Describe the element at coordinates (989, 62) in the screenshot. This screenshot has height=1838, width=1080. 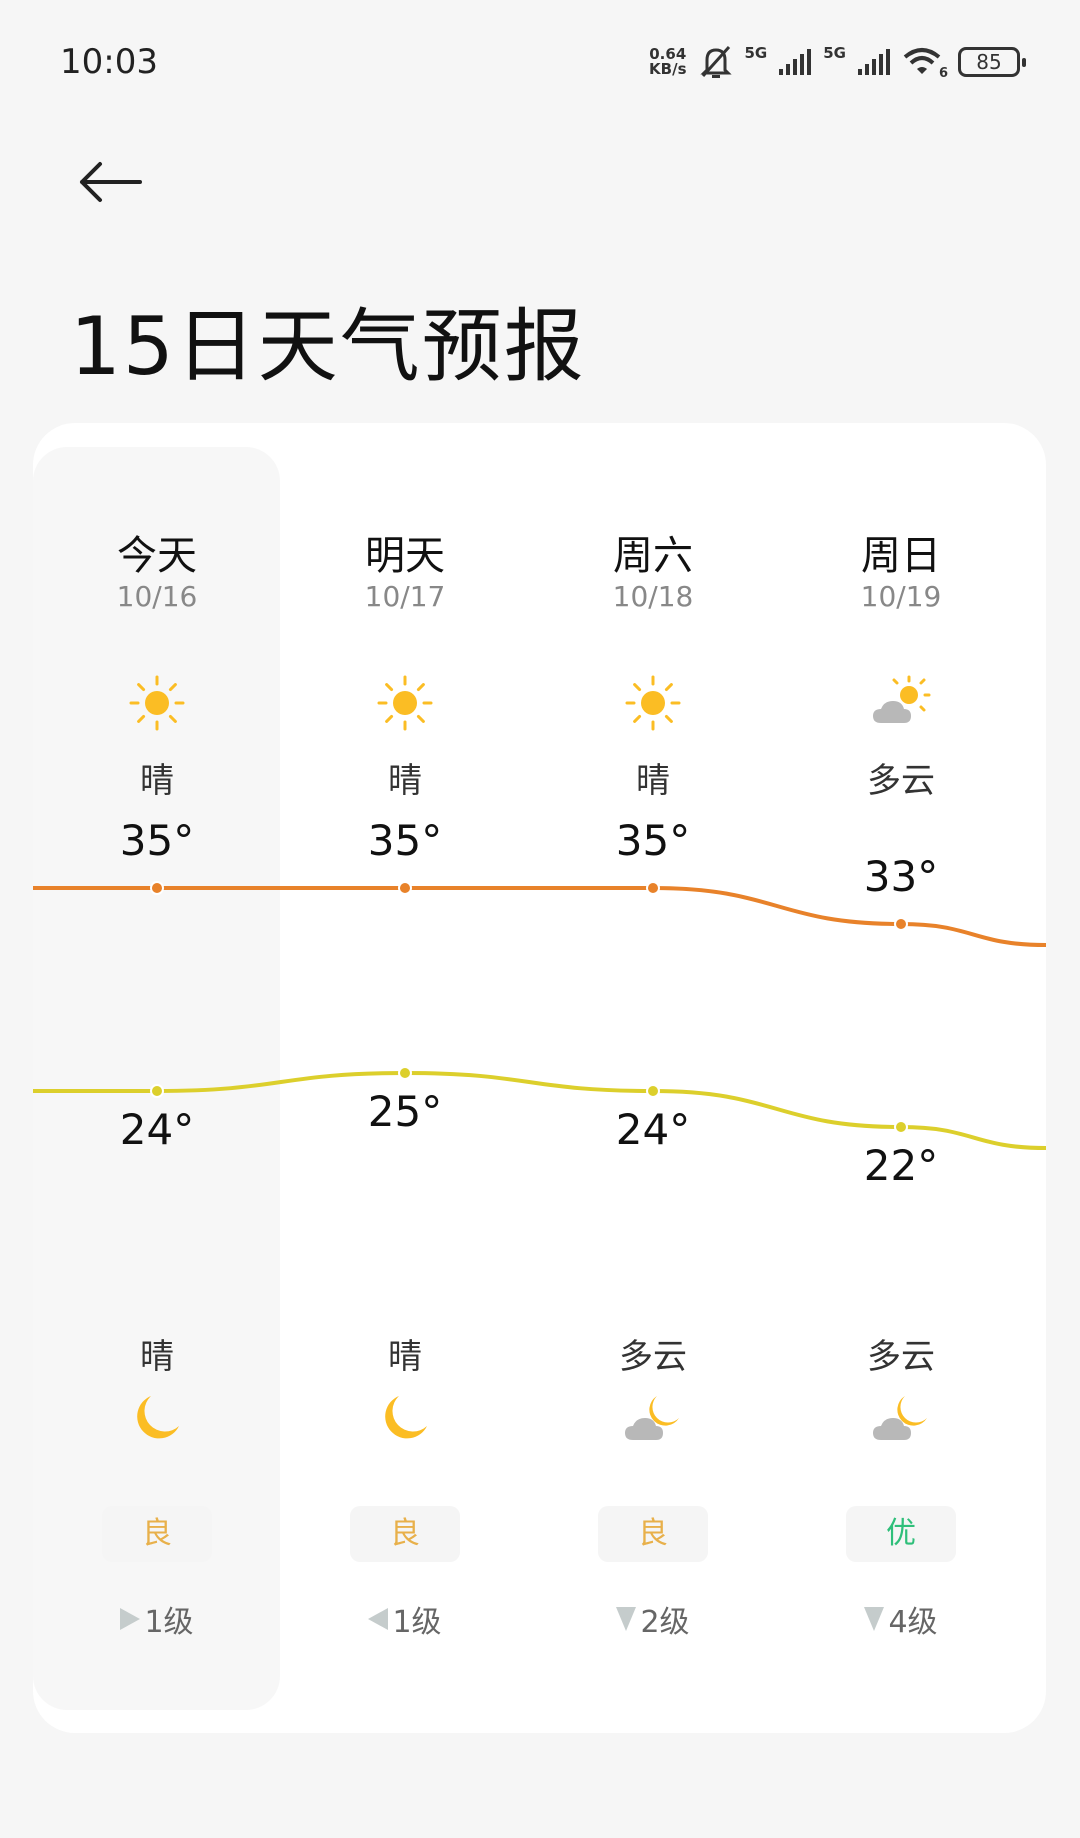
I see `battery-level: 85` at that location.